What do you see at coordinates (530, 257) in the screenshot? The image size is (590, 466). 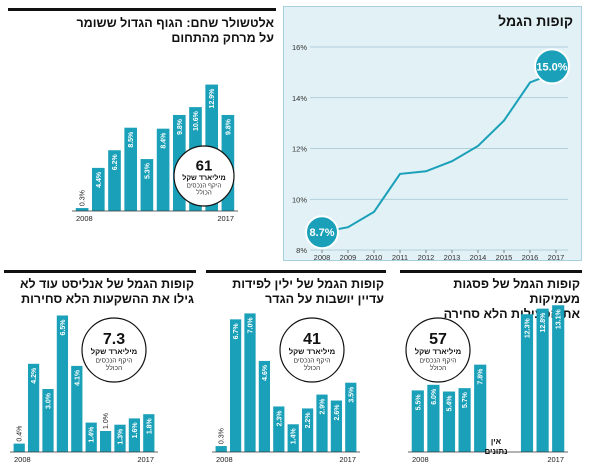 I see `x-tick-label: 2016` at bounding box center [530, 257].